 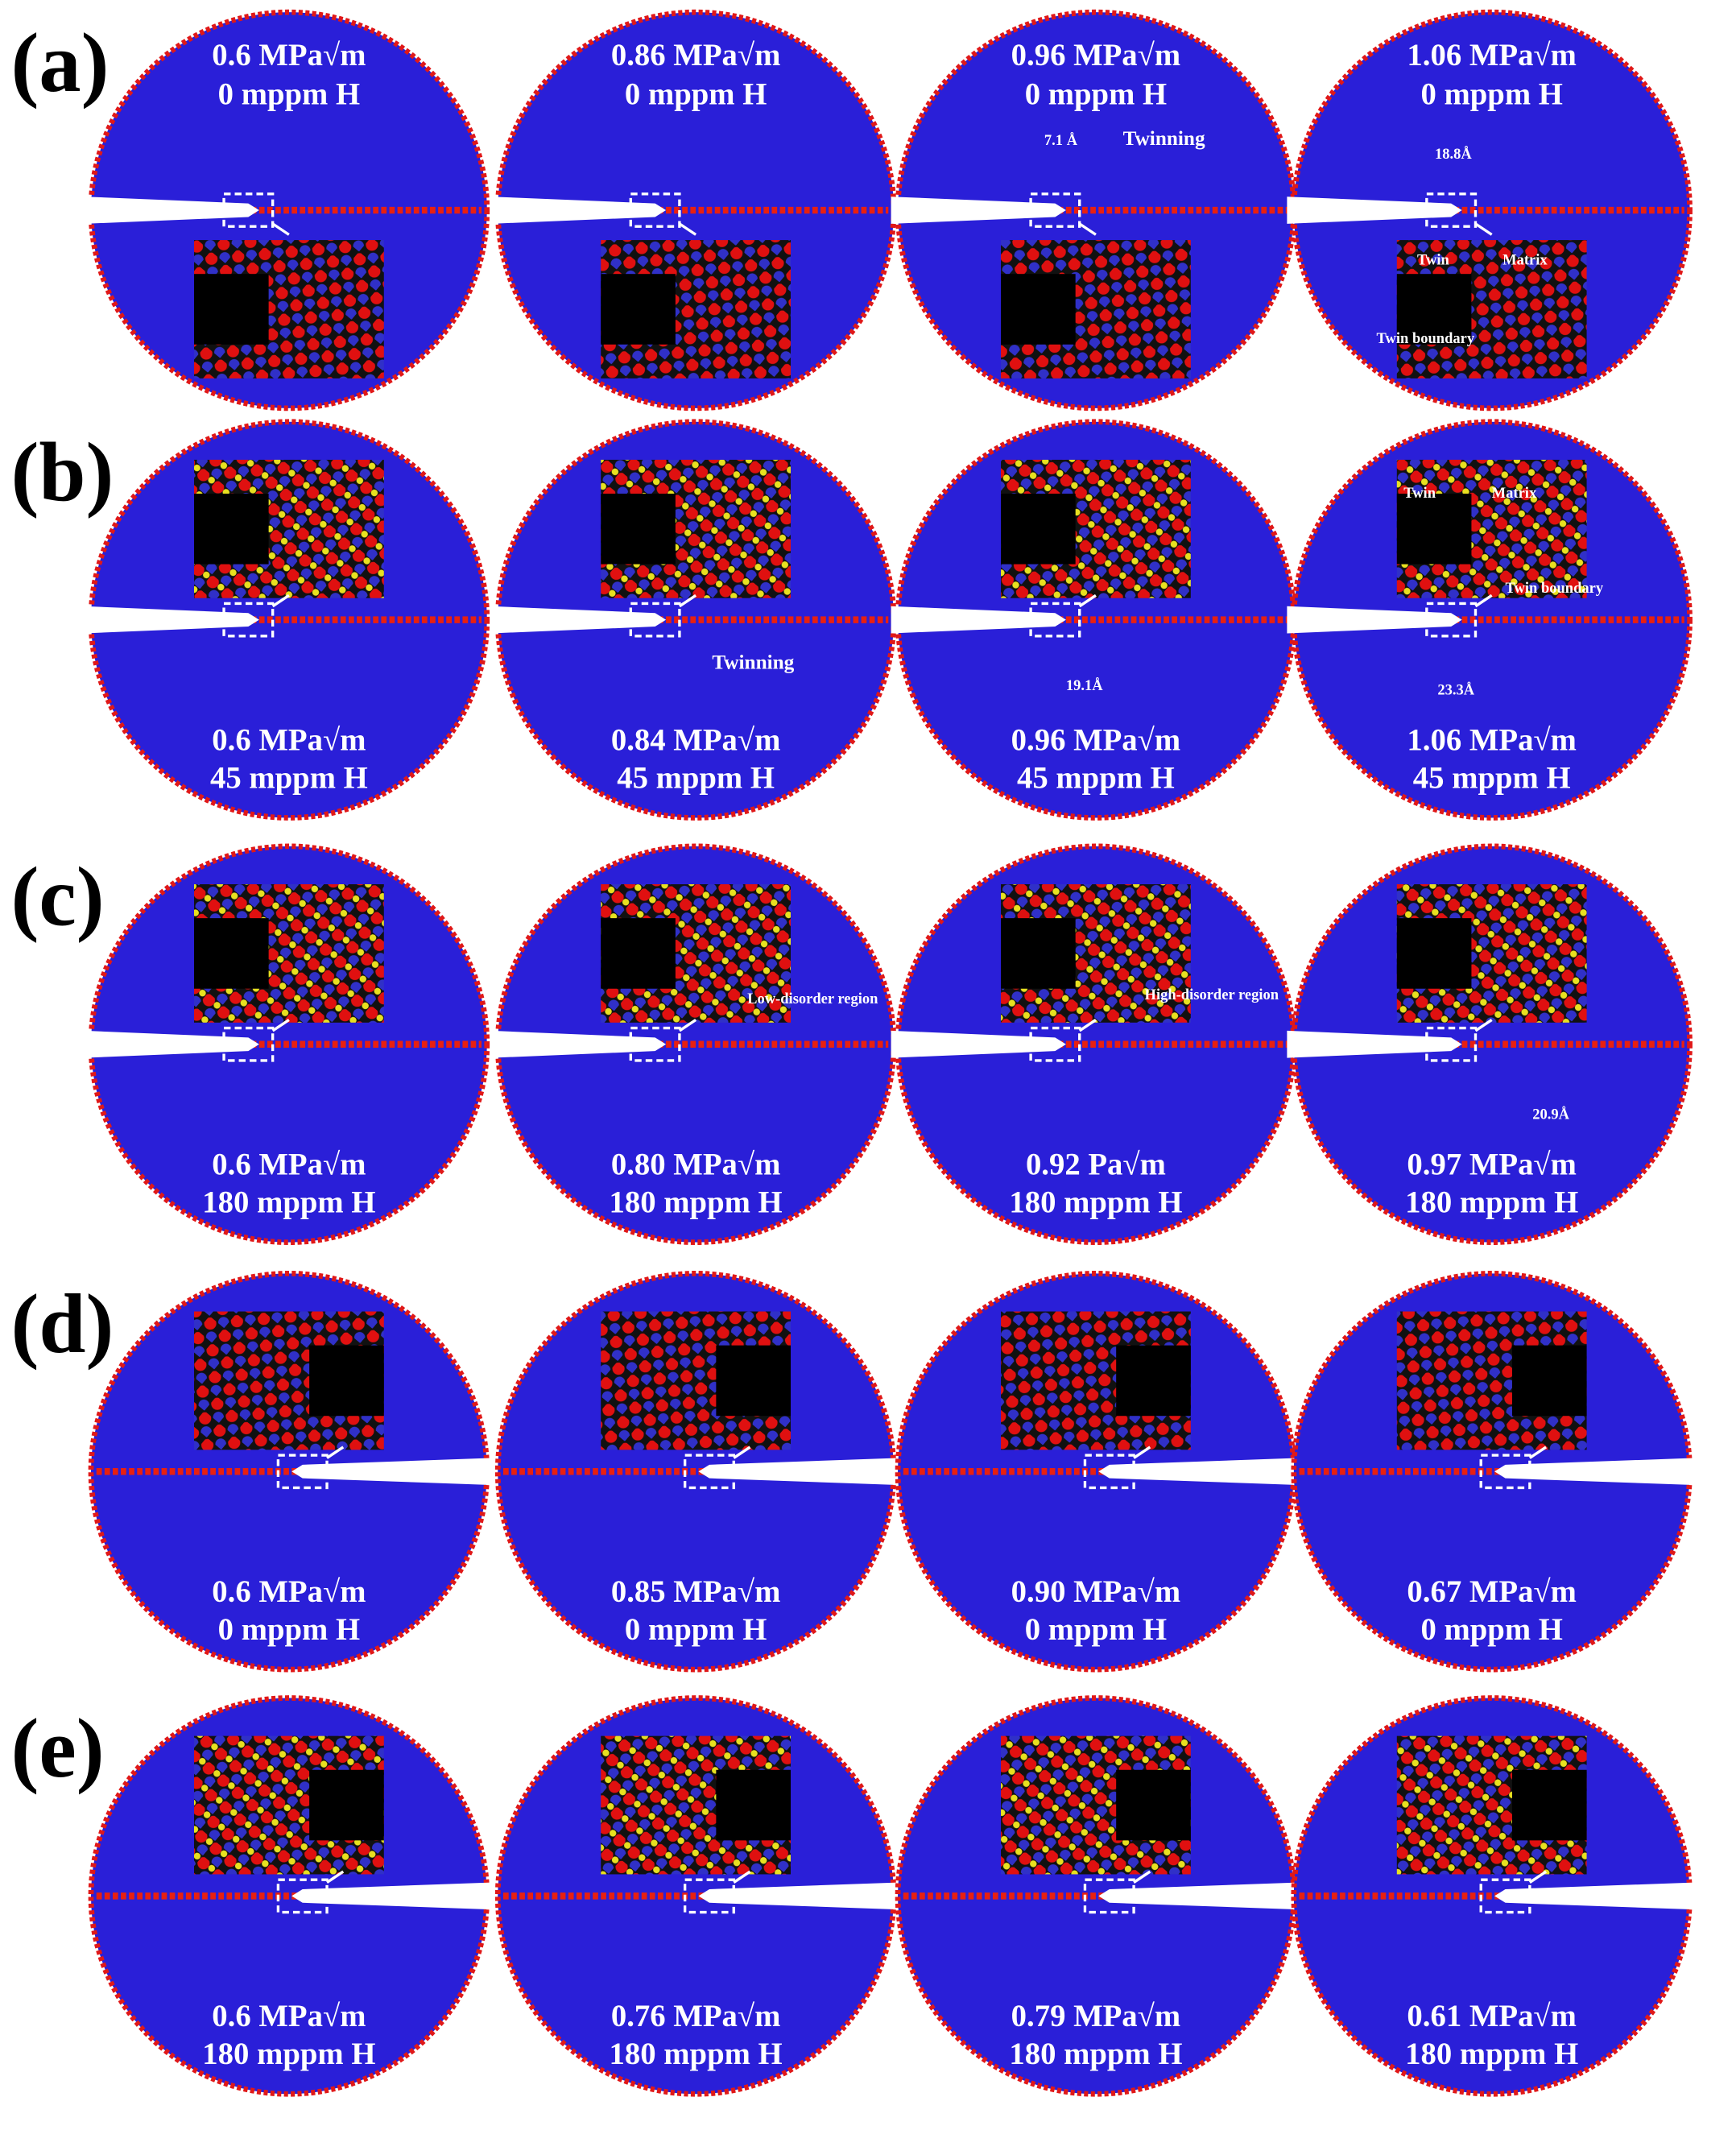 I want to click on stress-label: 0.96 MPa√m, so click(x=1096, y=55).